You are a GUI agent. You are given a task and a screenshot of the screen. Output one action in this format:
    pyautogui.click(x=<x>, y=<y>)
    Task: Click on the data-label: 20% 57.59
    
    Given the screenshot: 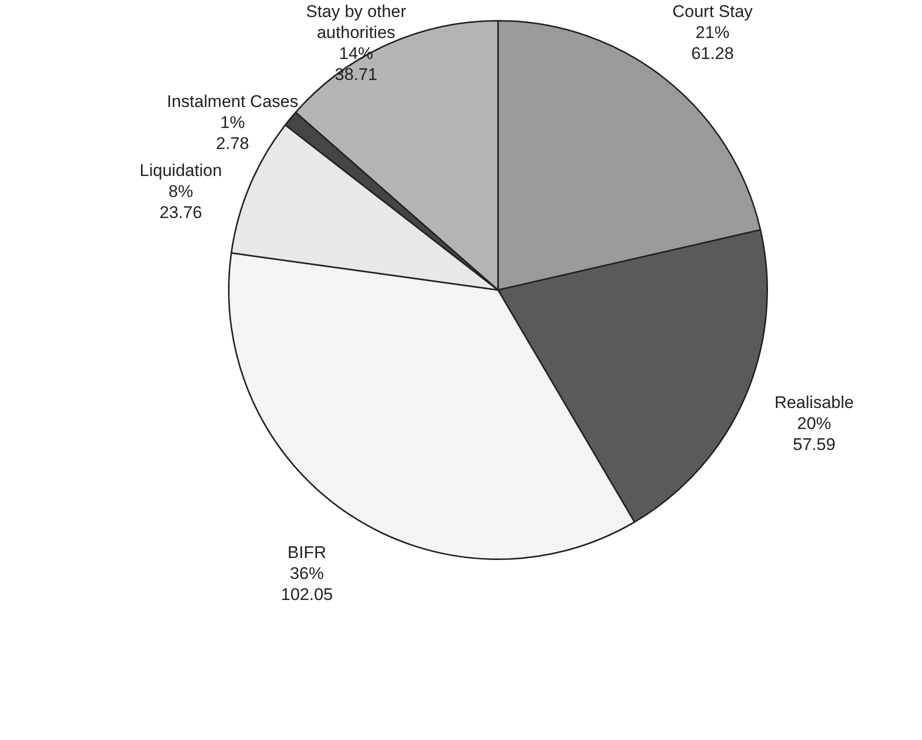 What is the action you would take?
    pyautogui.click(x=814, y=434)
    